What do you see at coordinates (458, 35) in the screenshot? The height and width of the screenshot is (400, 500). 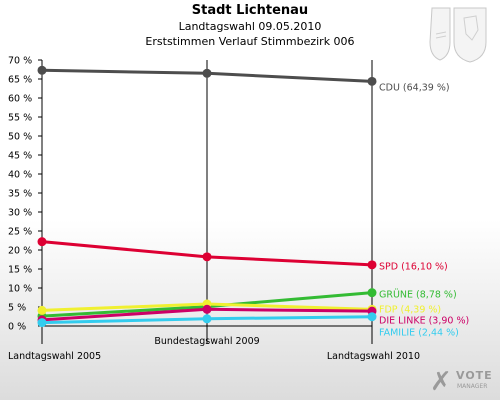 I see `coat-of-arms-icon` at bounding box center [458, 35].